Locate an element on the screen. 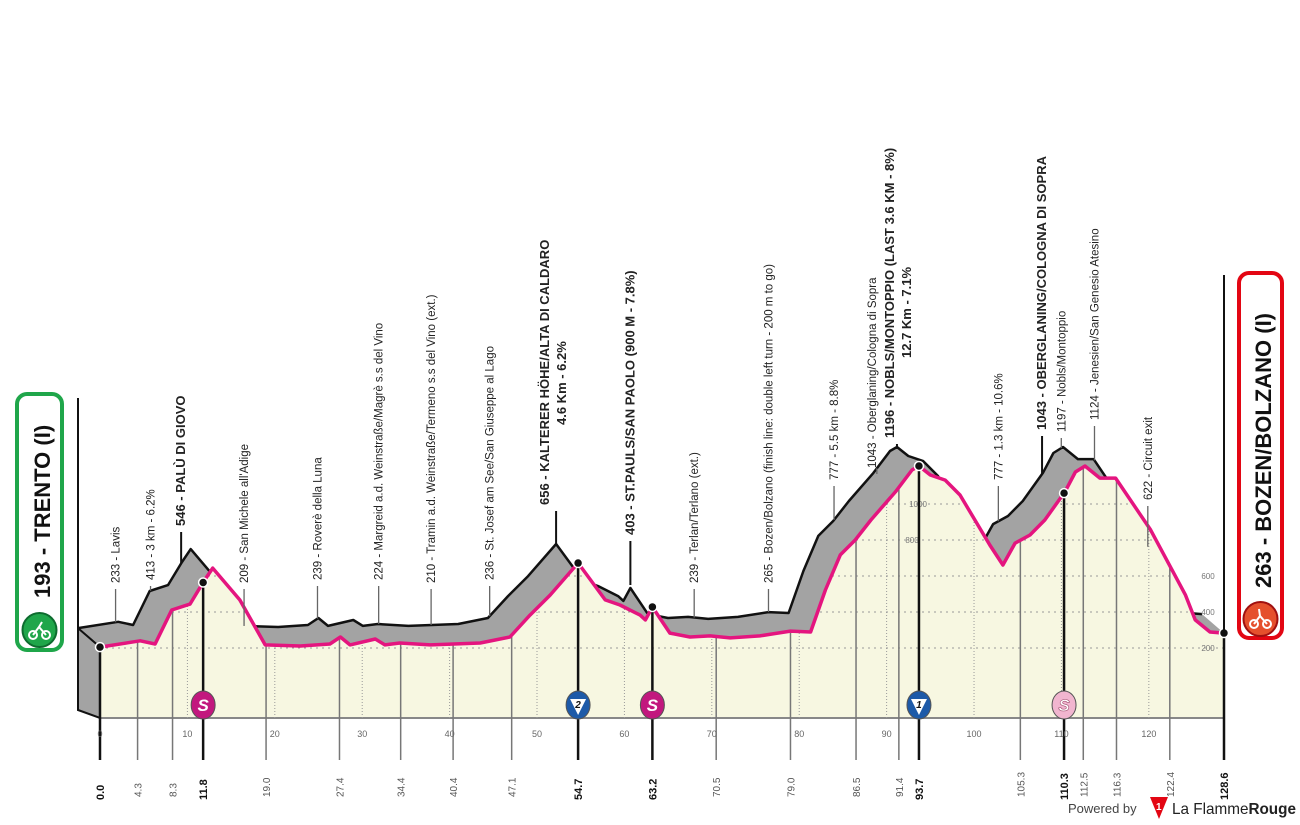 Image resolution: width=1300 pixels, height=825 pixels. la-flamme-rouge-logo-icon is located at coordinates (1159, 808).